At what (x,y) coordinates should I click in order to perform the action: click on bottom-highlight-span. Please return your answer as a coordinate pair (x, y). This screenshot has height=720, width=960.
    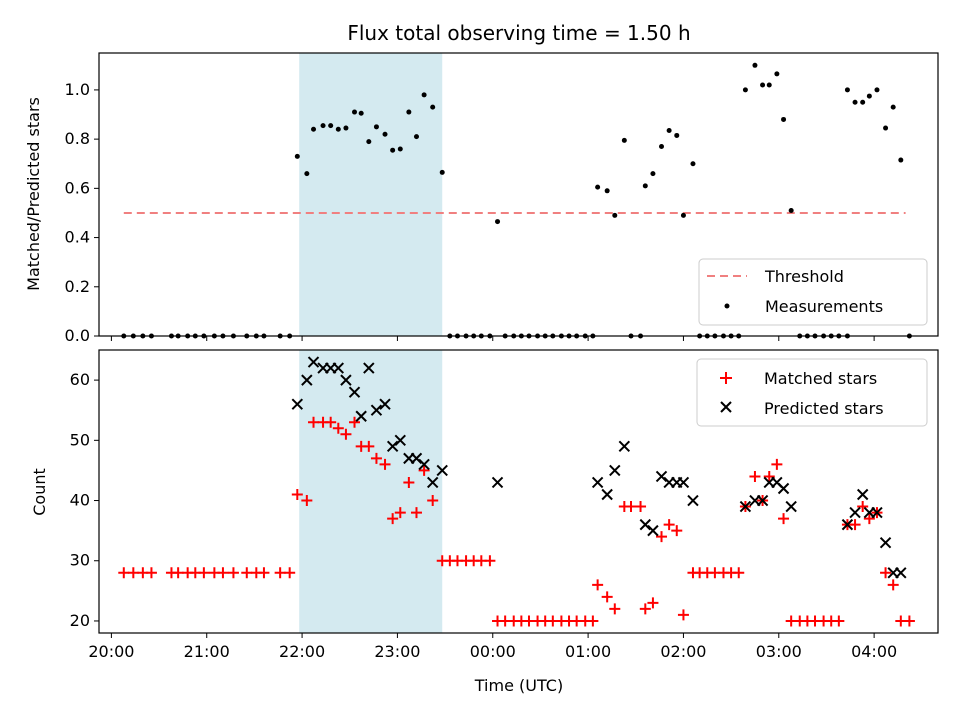
    Looking at the image, I should click on (371, 491).